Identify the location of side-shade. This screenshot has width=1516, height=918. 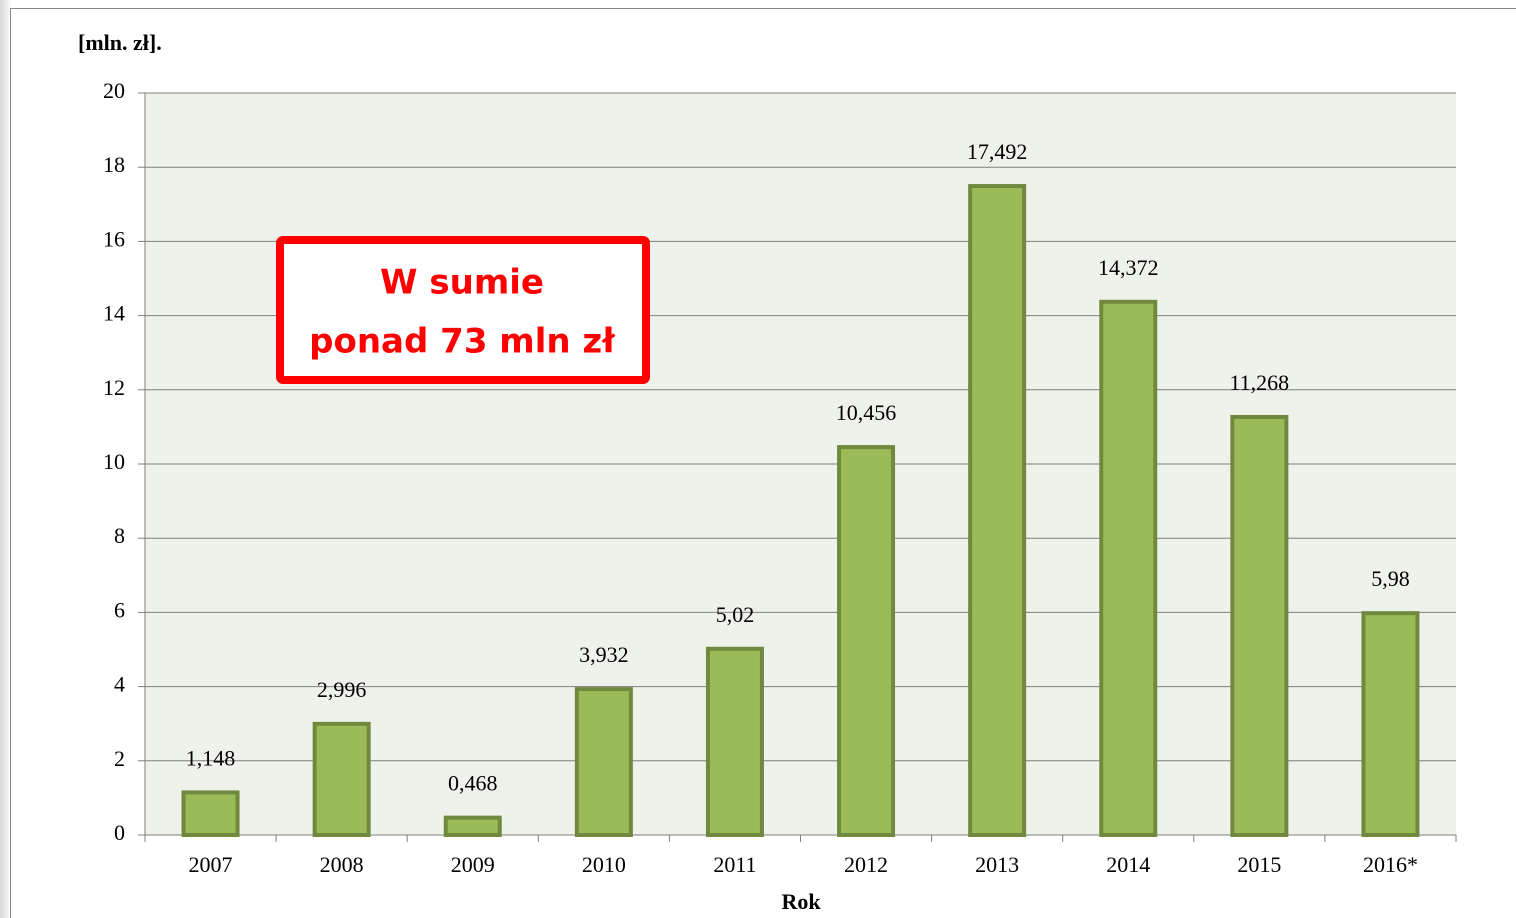
(6, 459).